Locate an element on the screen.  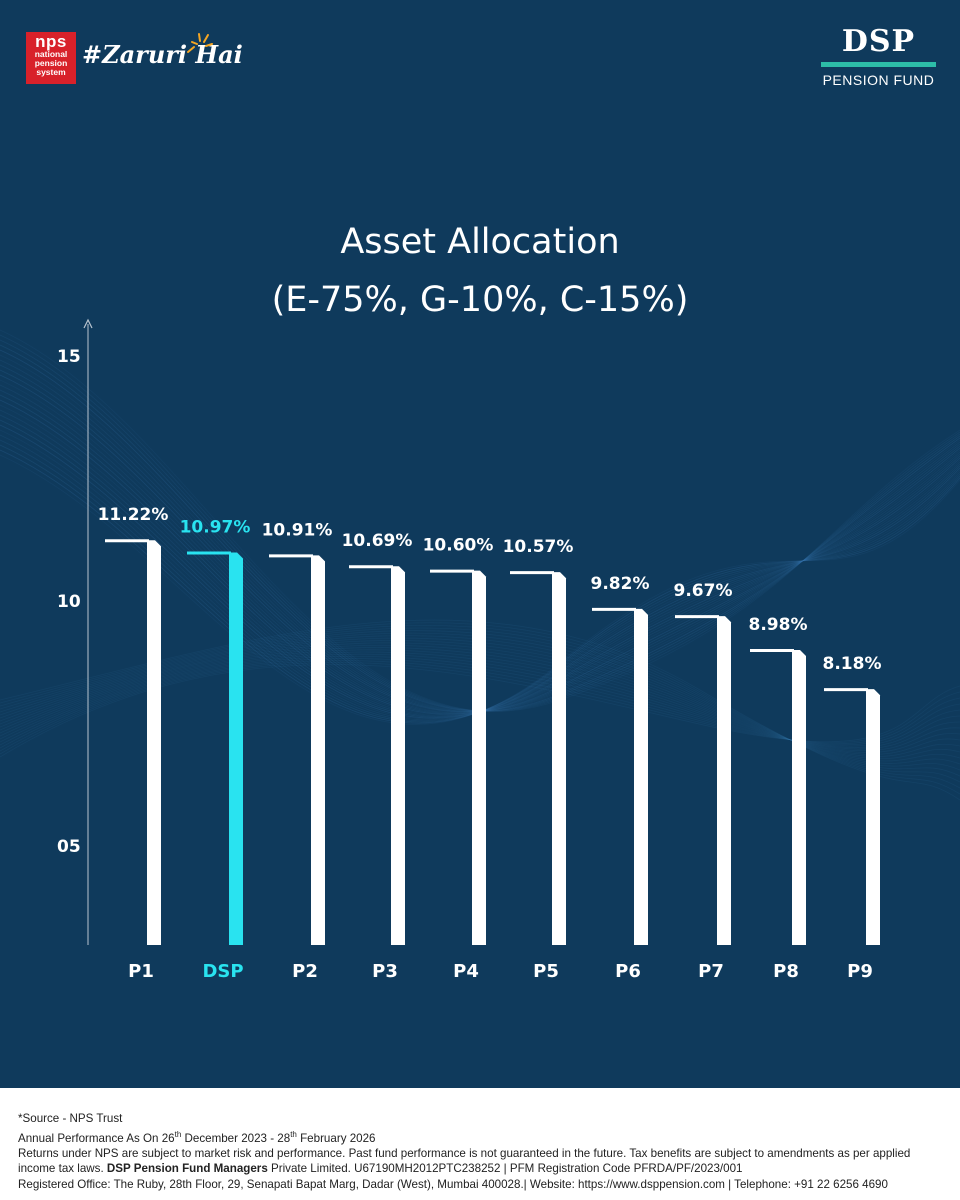
x-tick-label: P3 is located at coordinates (385, 971).